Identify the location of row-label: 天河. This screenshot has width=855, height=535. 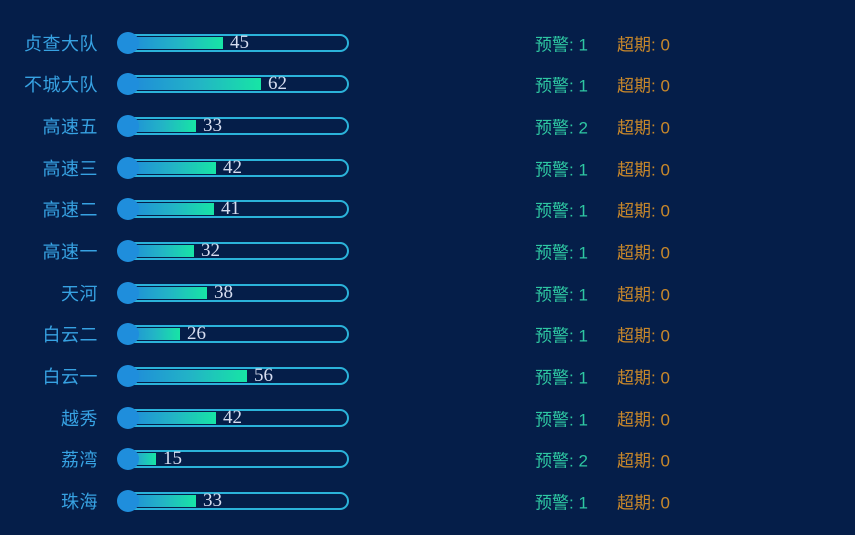
(79, 293).